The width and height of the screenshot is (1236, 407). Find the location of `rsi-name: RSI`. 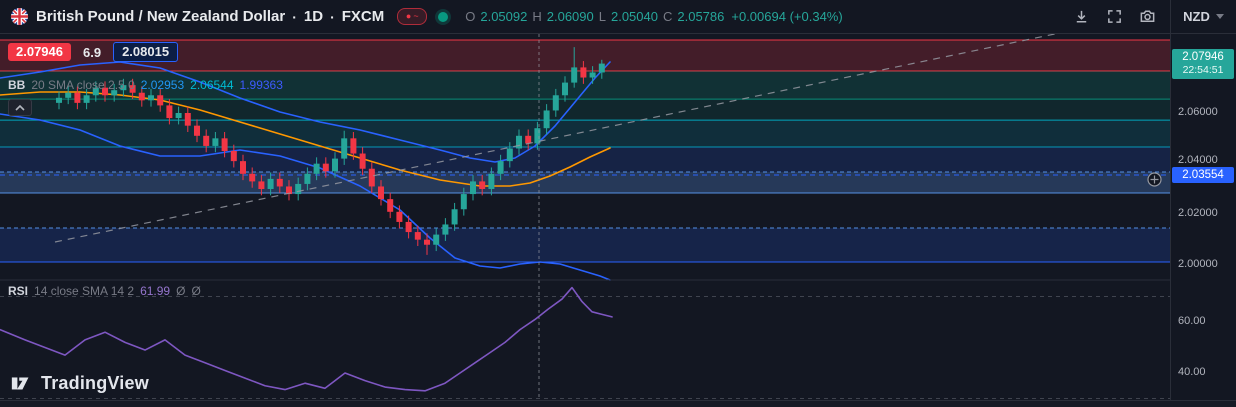

rsi-name: RSI is located at coordinates (18, 291).